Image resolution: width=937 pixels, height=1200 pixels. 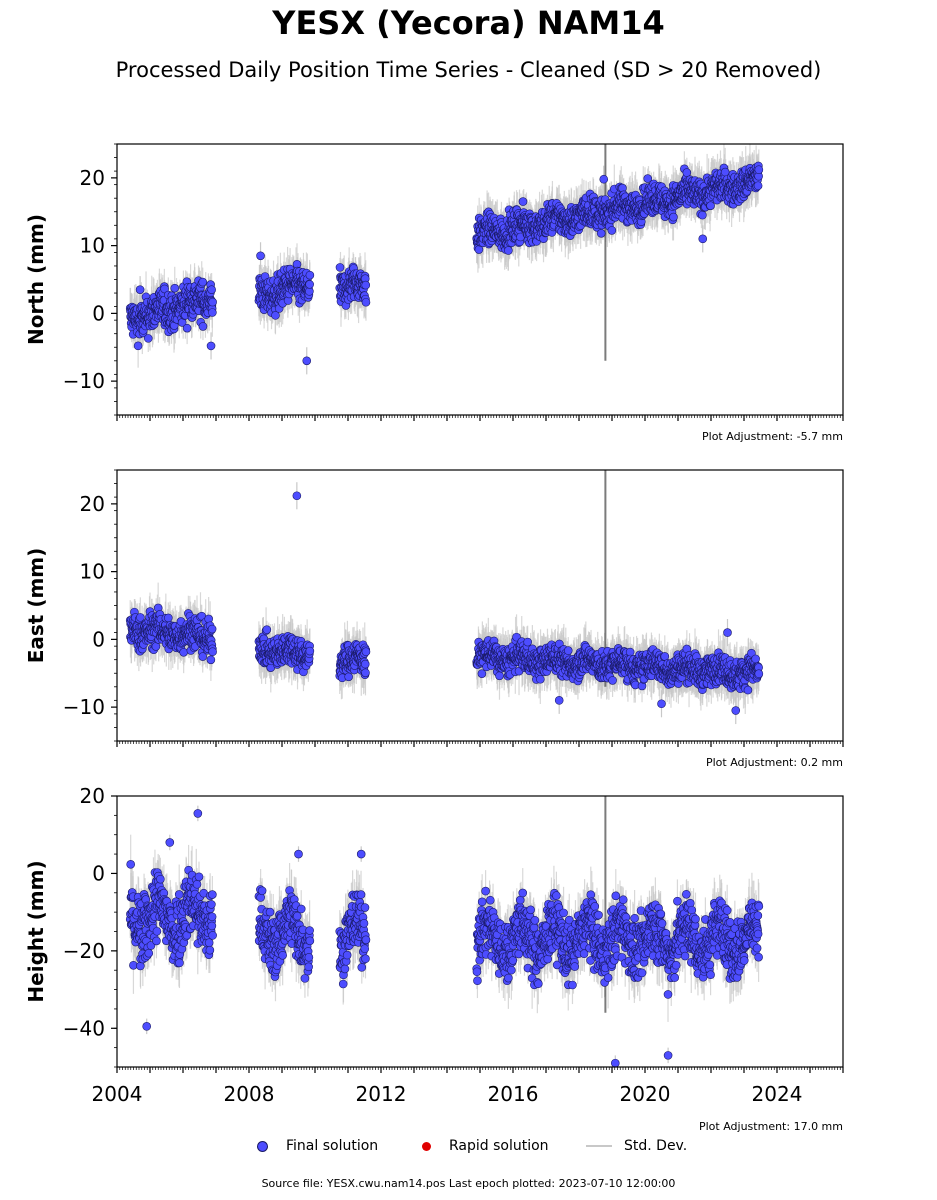 I want to click on y-tick-label: 20, so click(x=92, y=178).